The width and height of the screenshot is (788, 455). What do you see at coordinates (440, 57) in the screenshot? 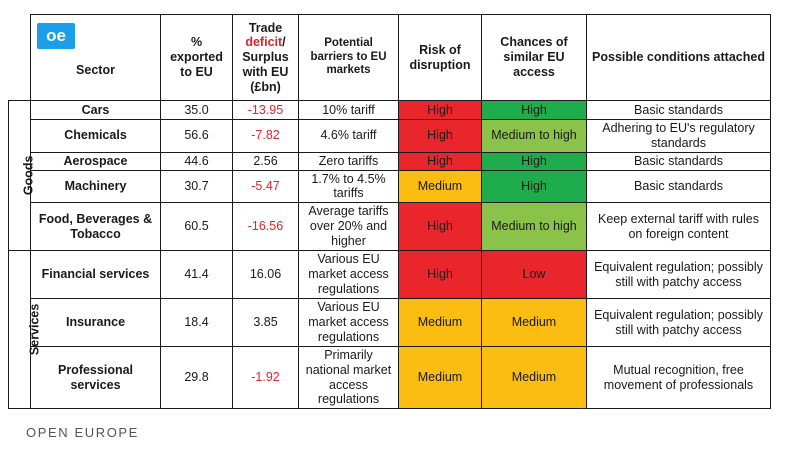
I see `header-risk: Risk of disruption` at bounding box center [440, 57].